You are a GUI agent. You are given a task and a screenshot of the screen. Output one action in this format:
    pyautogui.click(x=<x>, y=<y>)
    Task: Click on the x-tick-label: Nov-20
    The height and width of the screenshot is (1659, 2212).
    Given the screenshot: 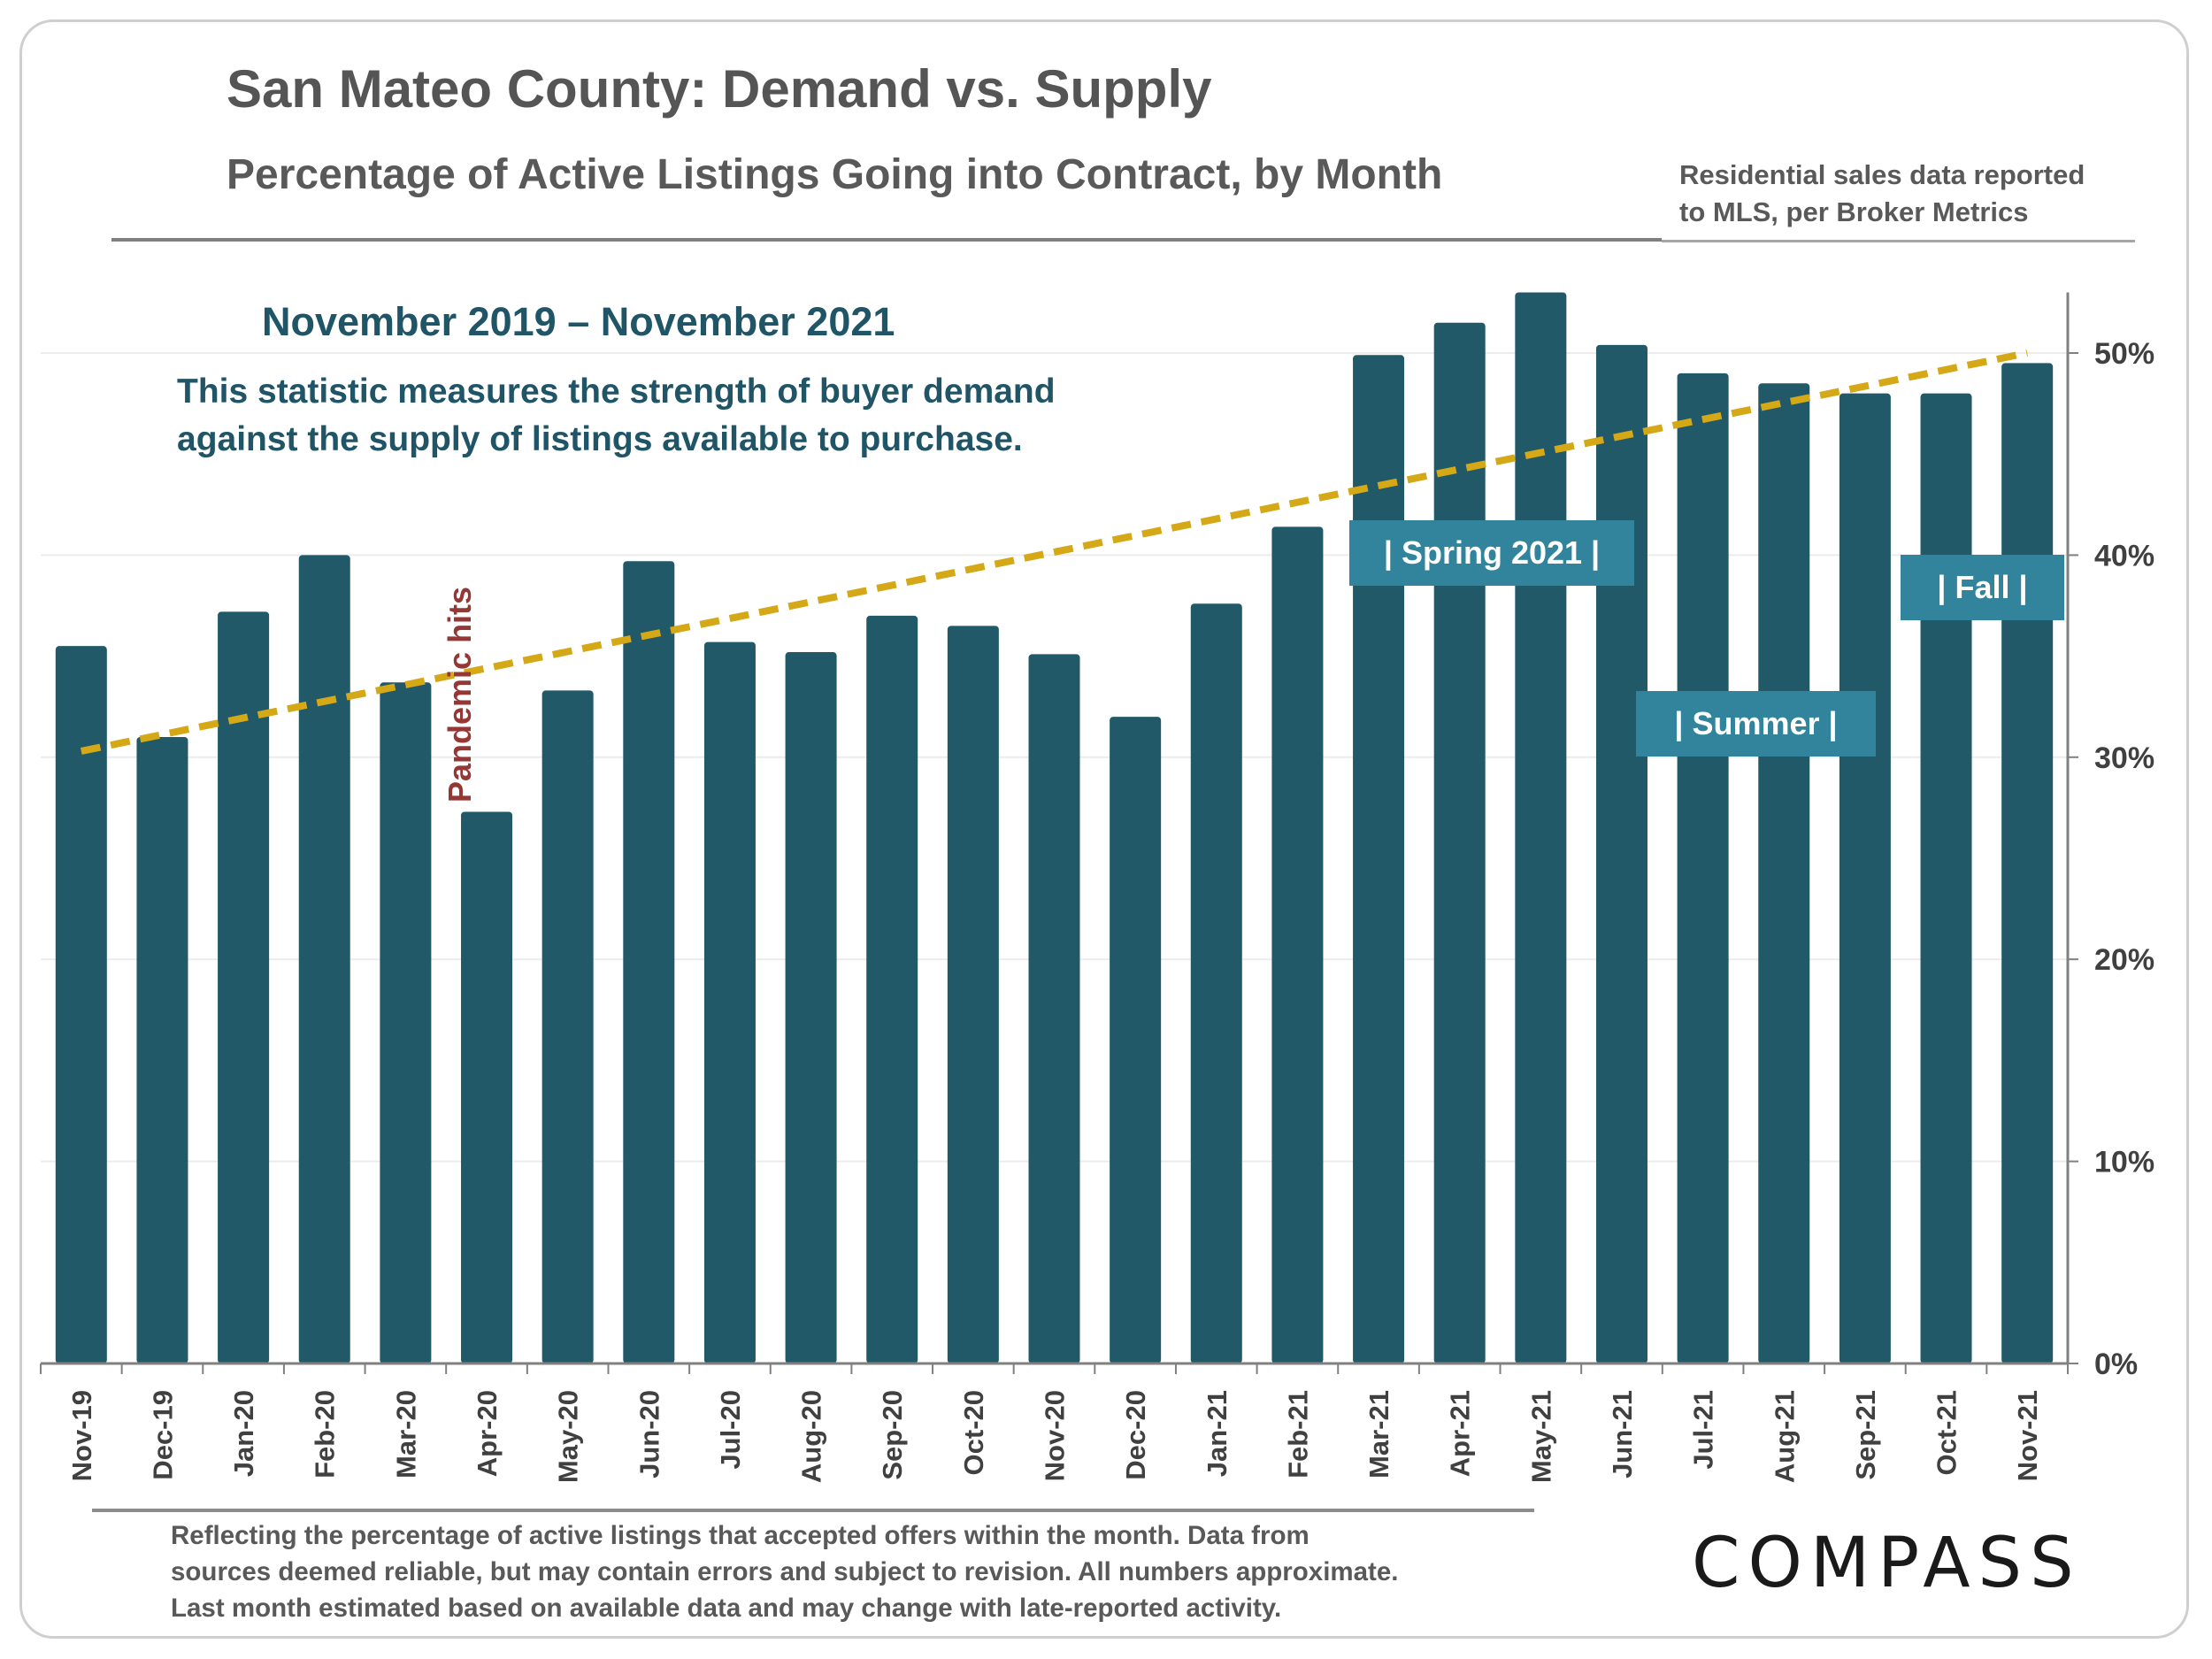 What is the action you would take?
    pyautogui.click(x=1056, y=1436)
    